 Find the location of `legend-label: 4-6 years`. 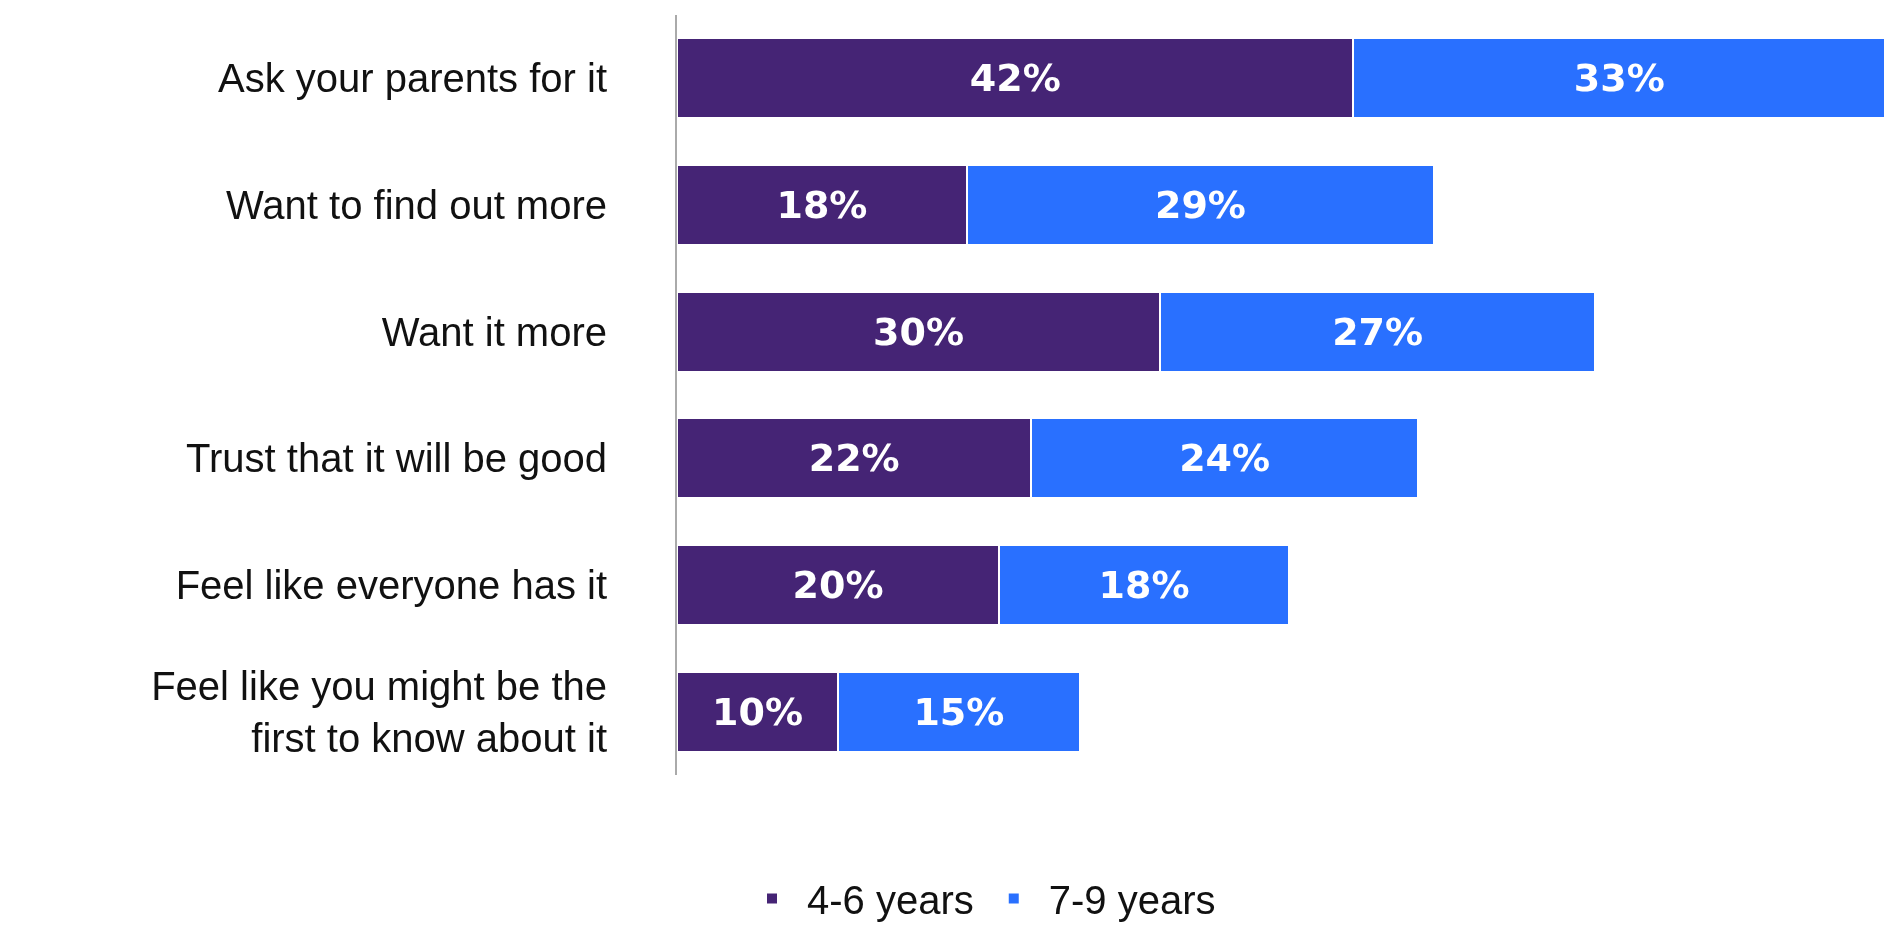

legend-label: 4-6 years is located at coordinates (890, 900).